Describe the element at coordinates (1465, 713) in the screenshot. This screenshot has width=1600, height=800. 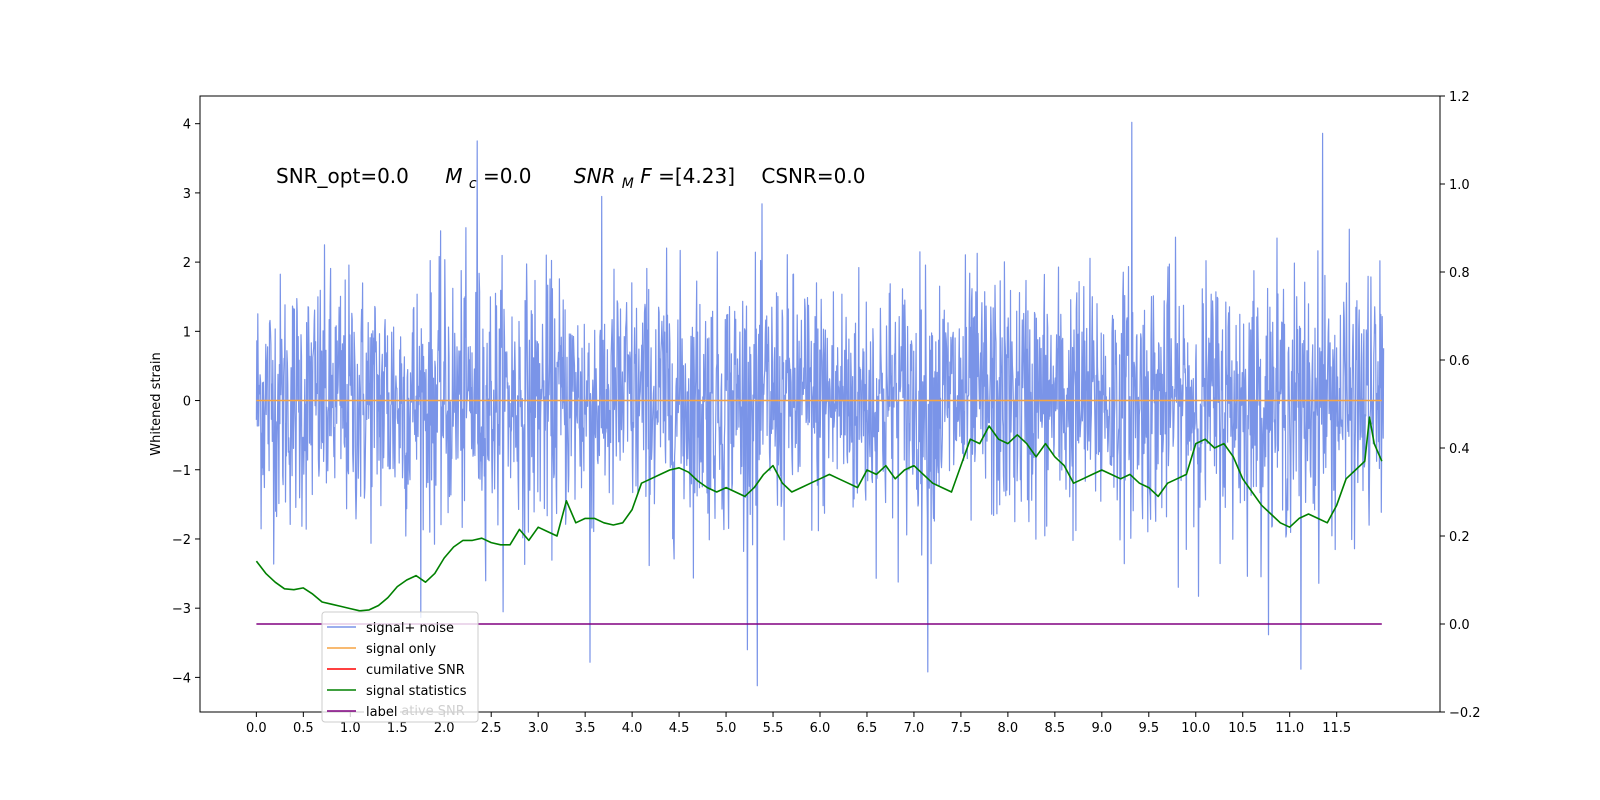
I see `y2-tick-label: −0.2` at that location.